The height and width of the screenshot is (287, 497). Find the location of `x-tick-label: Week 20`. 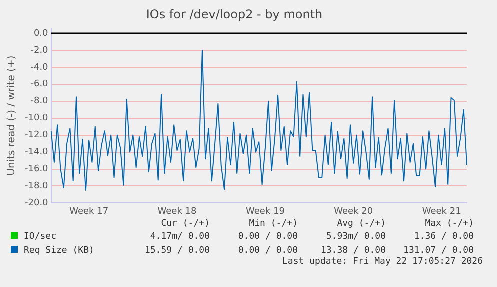

x-tick-label: Week 20 is located at coordinates (354, 211).